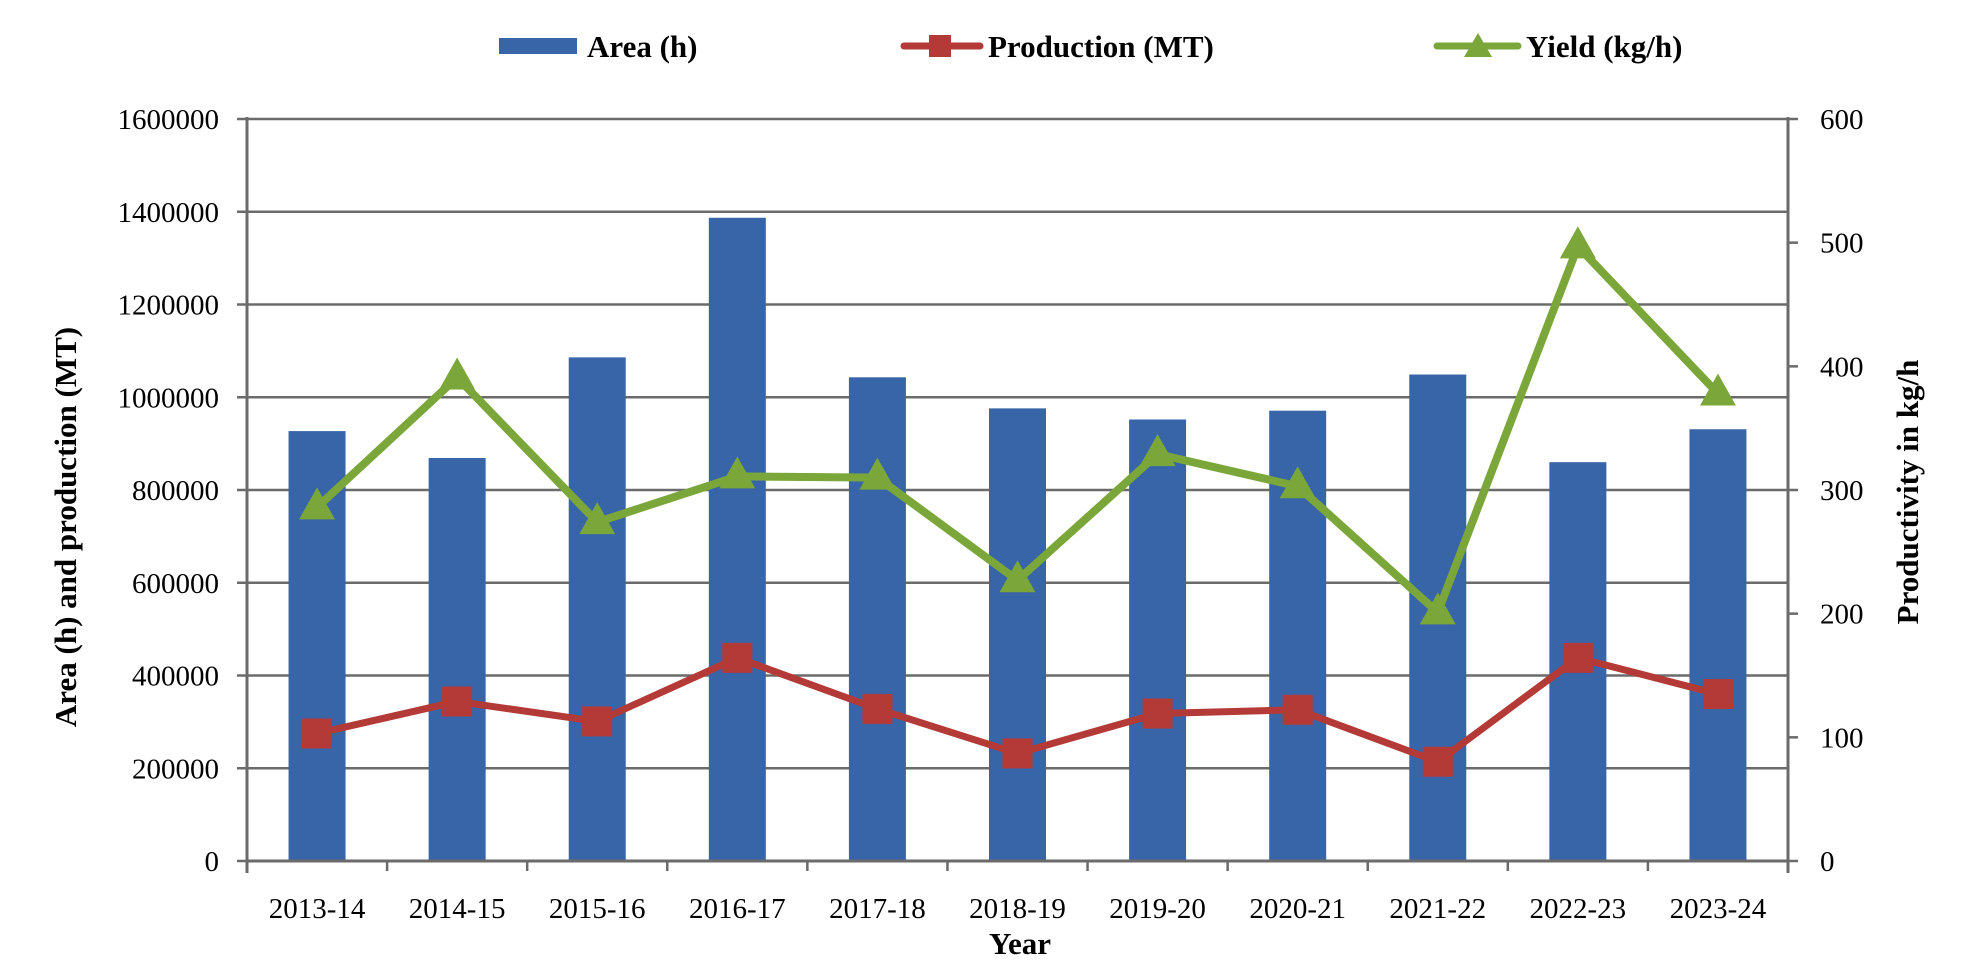 The image size is (1985, 963). Describe the element at coordinates (1827, 862) in the screenshot. I see `right-axis-tick-label: 0` at that location.